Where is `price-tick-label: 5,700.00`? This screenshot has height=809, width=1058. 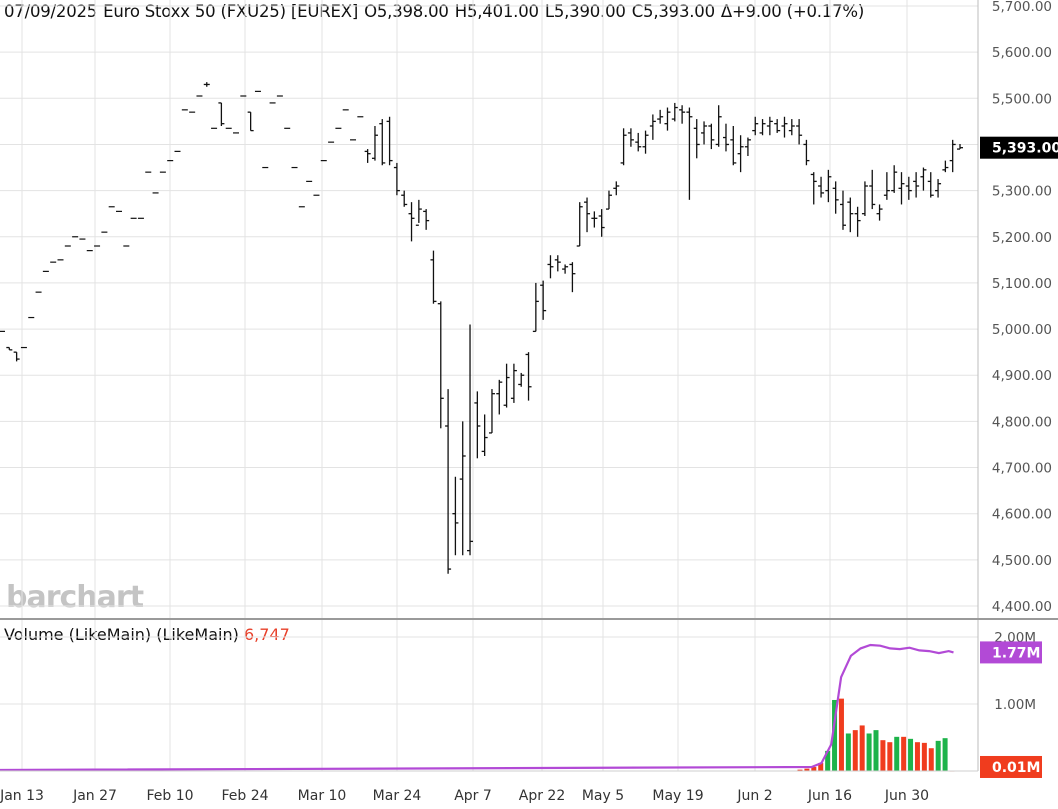 price-tick-label: 5,700.00 is located at coordinates (1022, 7).